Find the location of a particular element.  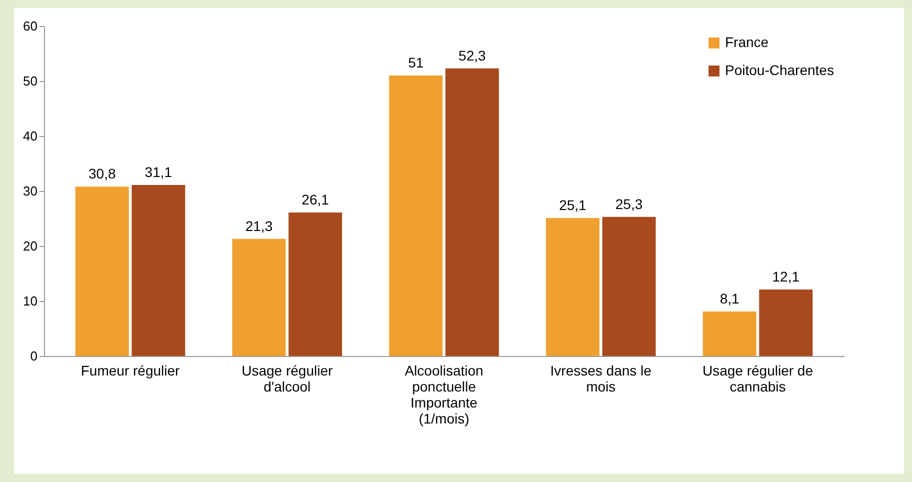

y-tick-label: 10 is located at coordinates (30, 301).